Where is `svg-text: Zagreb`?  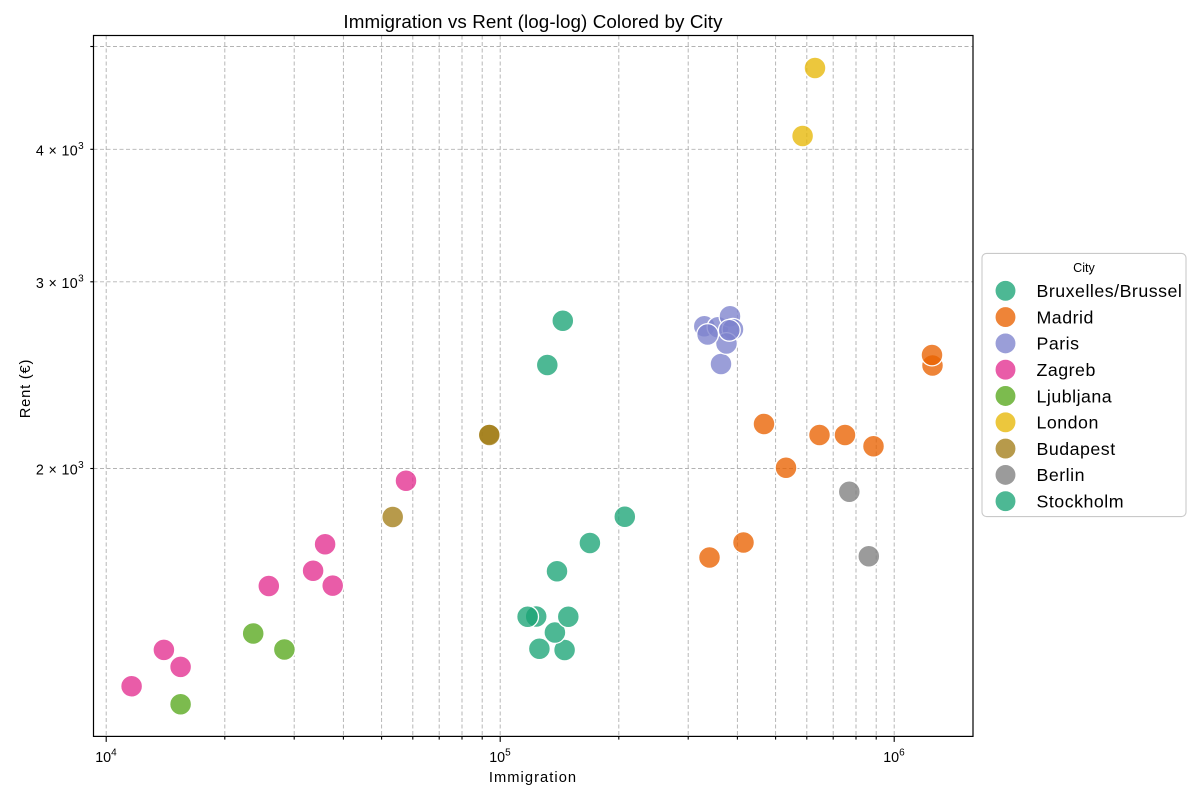 svg-text: Zagreb is located at coordinates (1066, 370).